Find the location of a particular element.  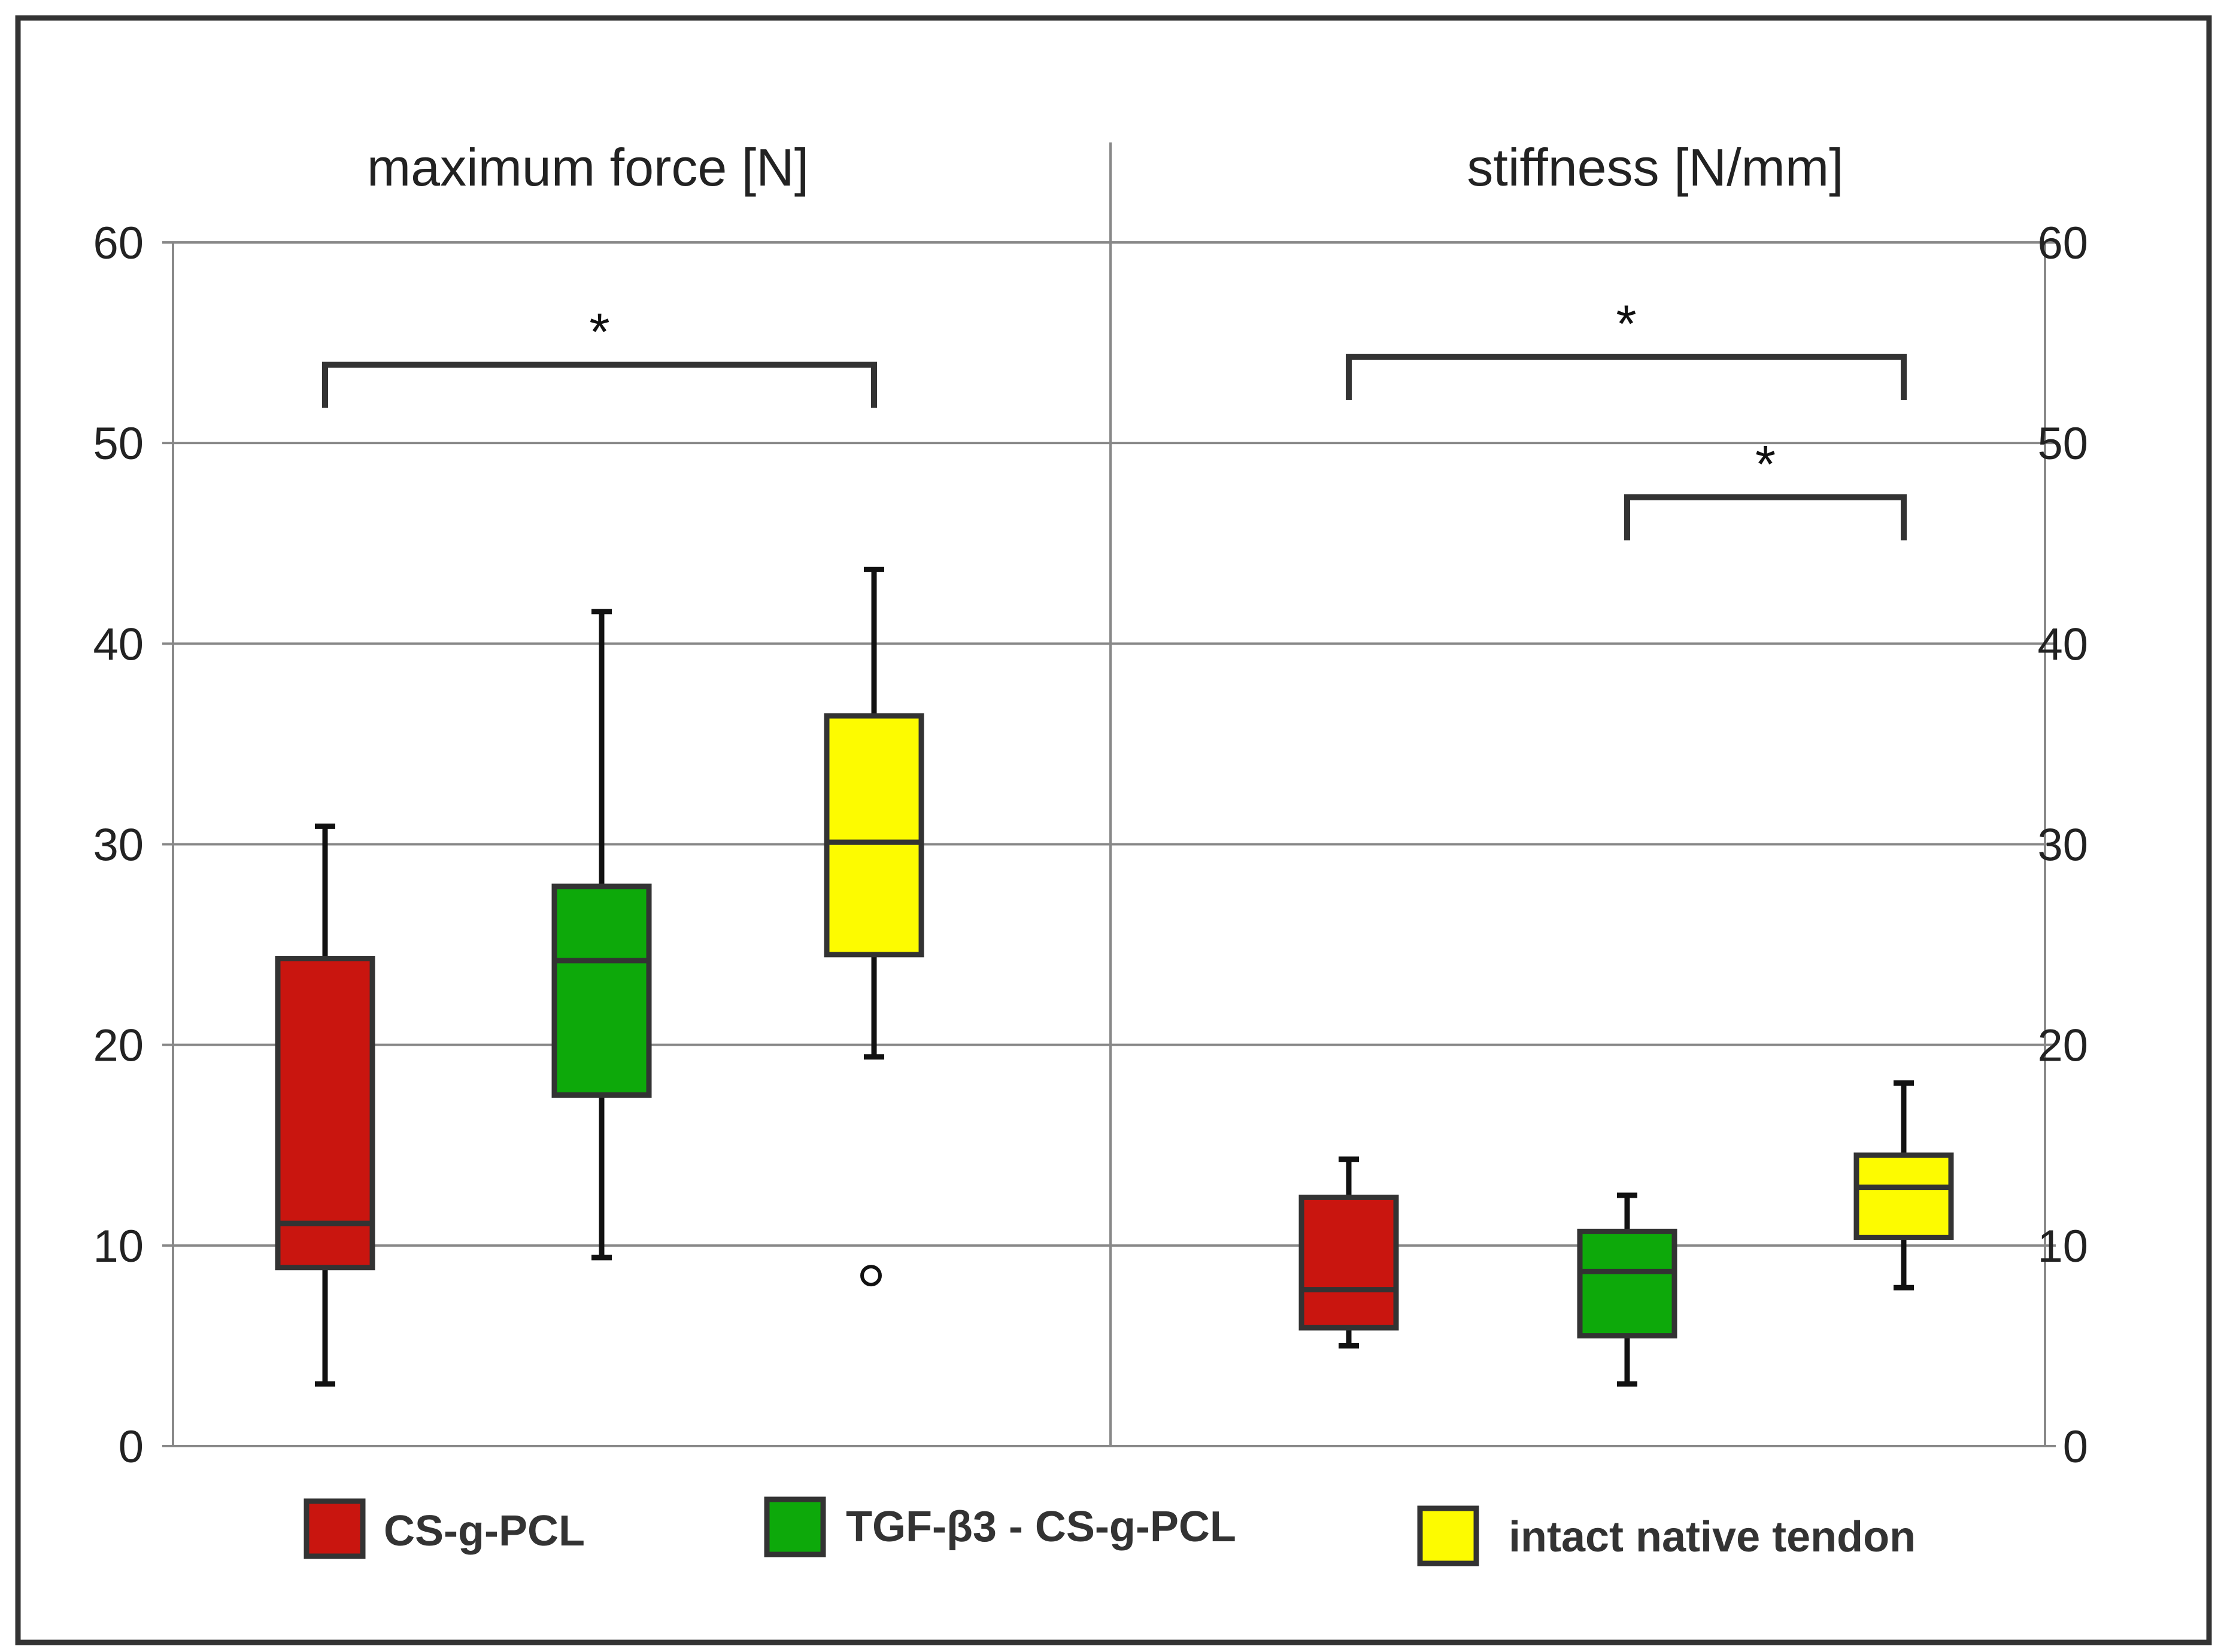

significance-star-1-1: * is located at coordinates (1765, 464).